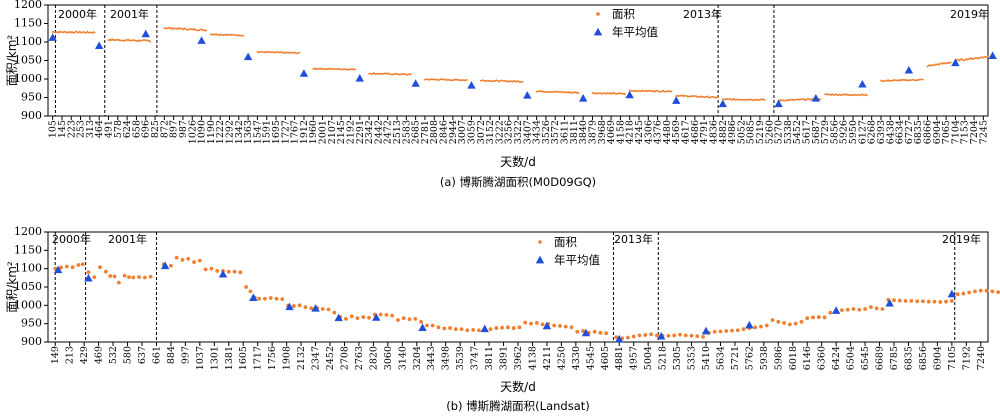 The image size is (1000, 420). What do you see at coordinates (639, 132) in the screenshot?
I see `x-tick-label: 4245` at bounding box center [639, 132].